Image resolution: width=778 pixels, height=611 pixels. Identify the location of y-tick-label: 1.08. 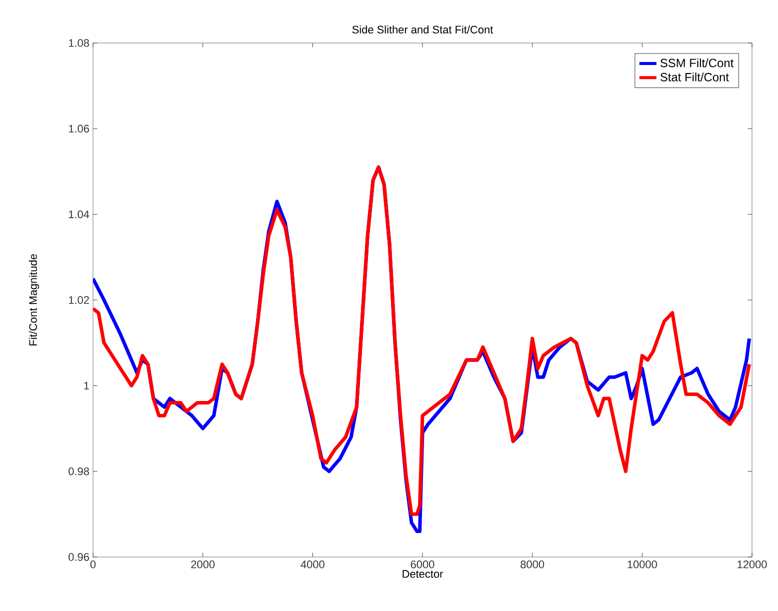
(78, 43).